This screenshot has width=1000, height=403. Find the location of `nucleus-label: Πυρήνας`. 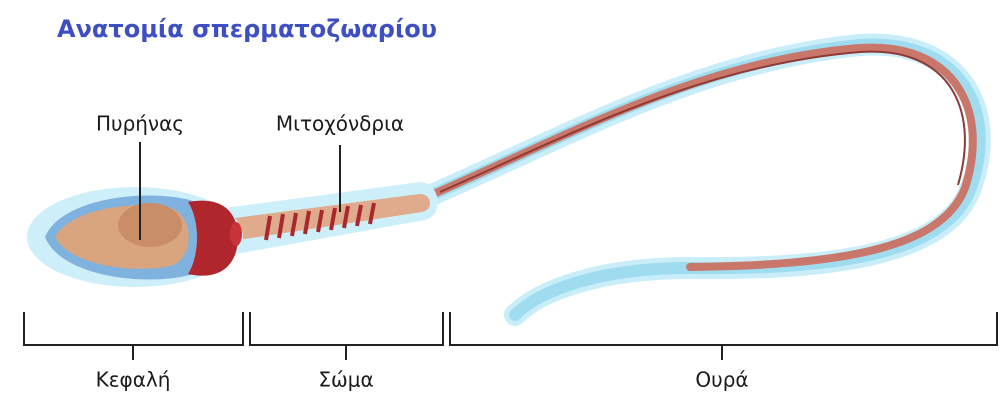

nucleus-label: Πυρήνας is located at coordinates (140, 124).